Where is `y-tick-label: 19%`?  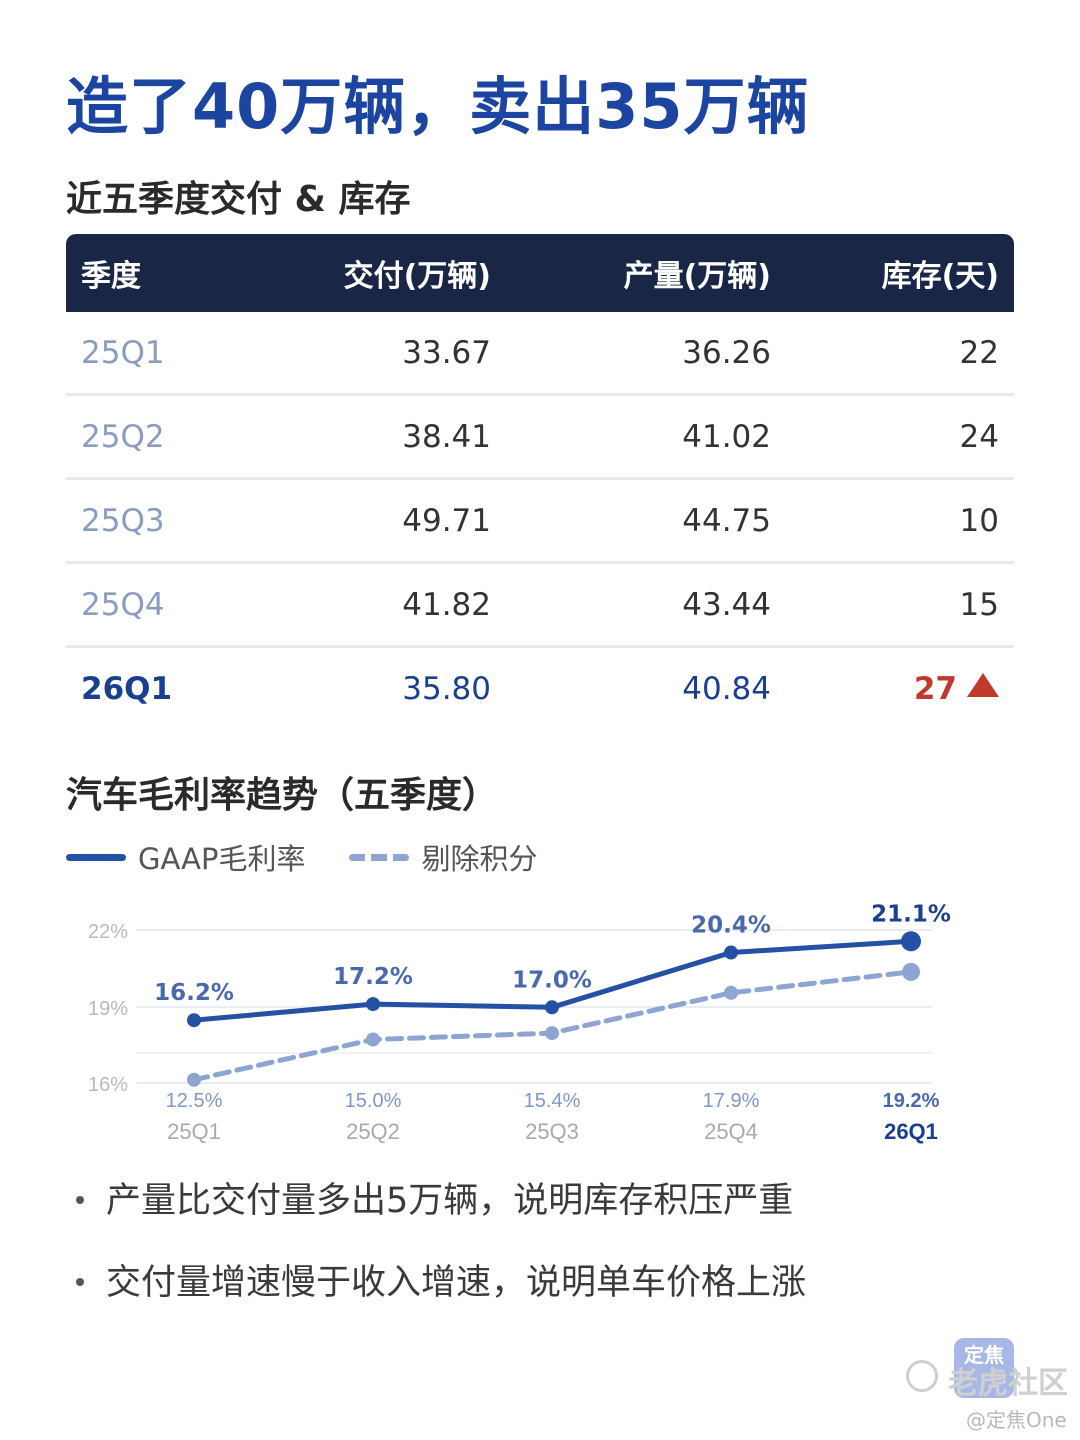 y-tick-label: 19% is located at coordinates (108, 1009).